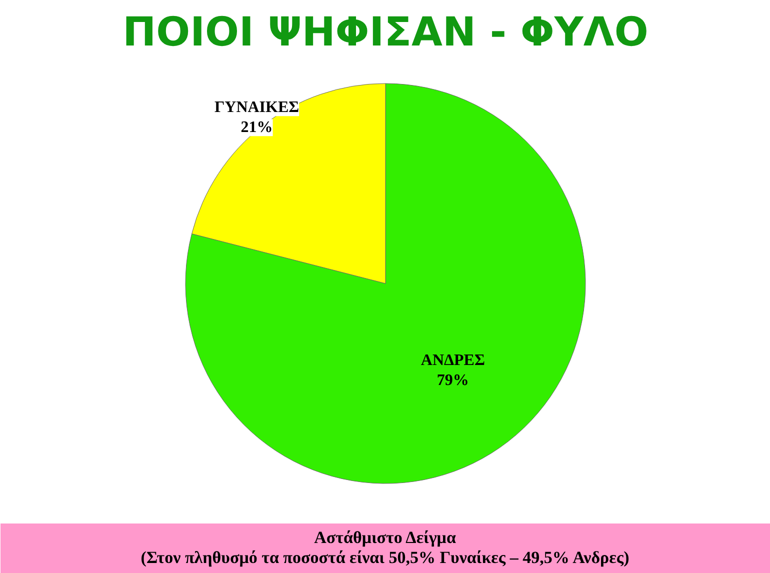 The image size is (770, 573). I want to click on text: (Στον πληθυσμό τα ποσοστά είναι 50,5% Γυναίκες – 49,5% Ανδρες), so click(385, 557).